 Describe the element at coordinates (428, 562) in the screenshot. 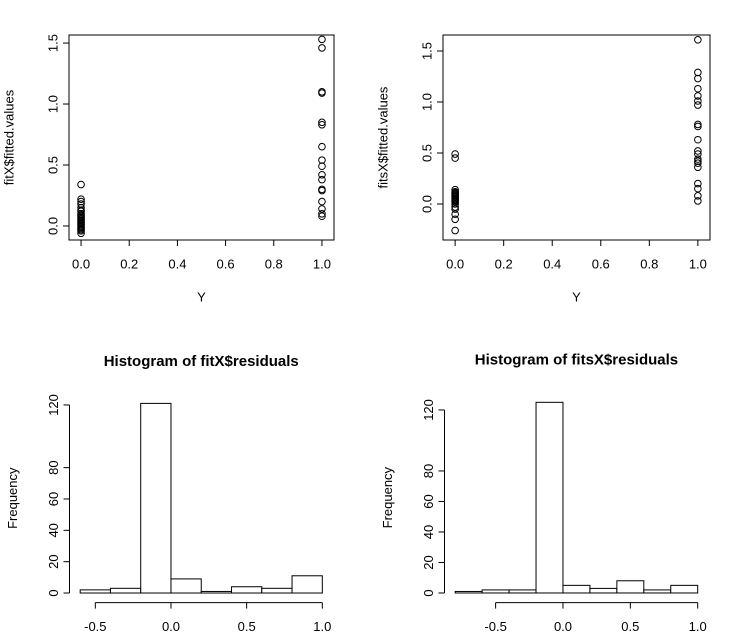

I see `y-tick-label: 20` at that location.